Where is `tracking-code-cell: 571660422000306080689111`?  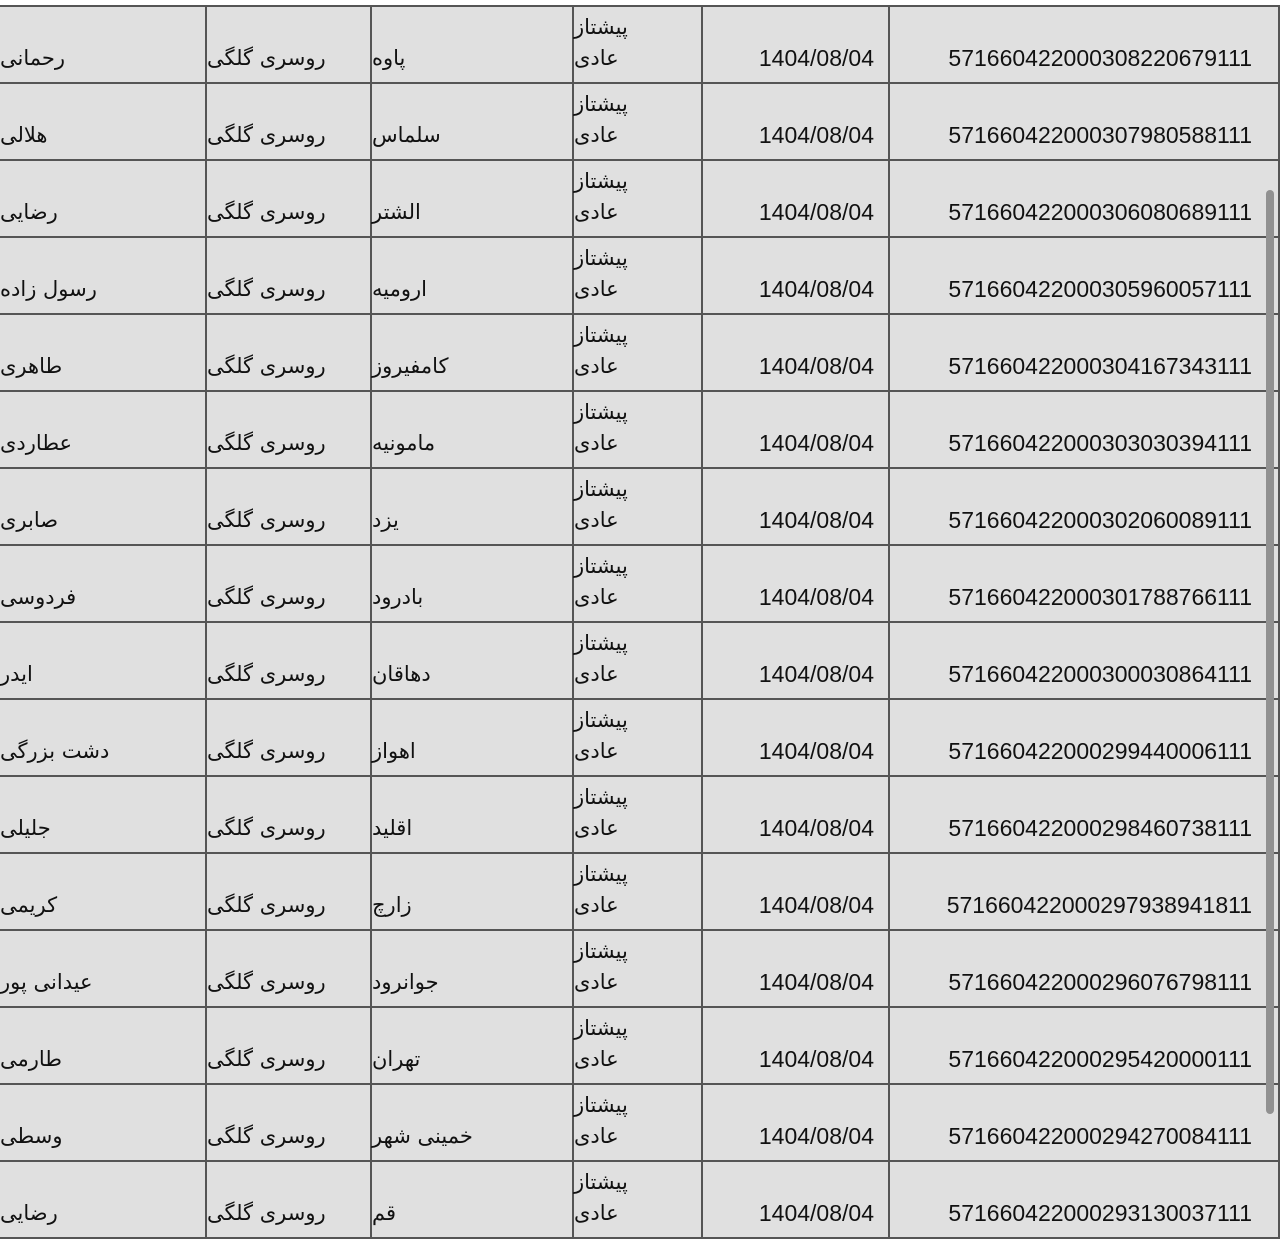
tracking-code-cell: 571660422000306080689111 is located at coordinates (1084, 198).